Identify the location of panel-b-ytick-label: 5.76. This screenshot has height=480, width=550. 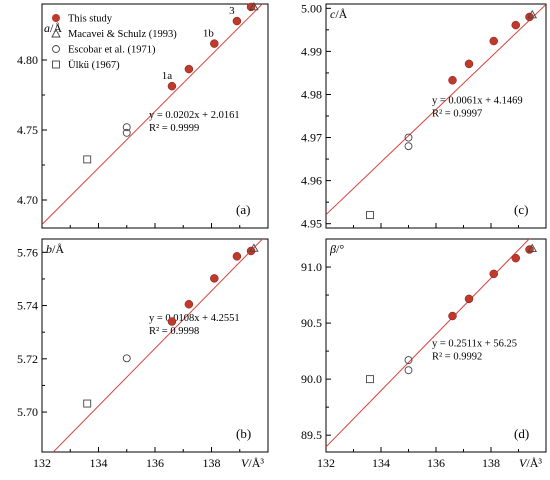
(27, 252).